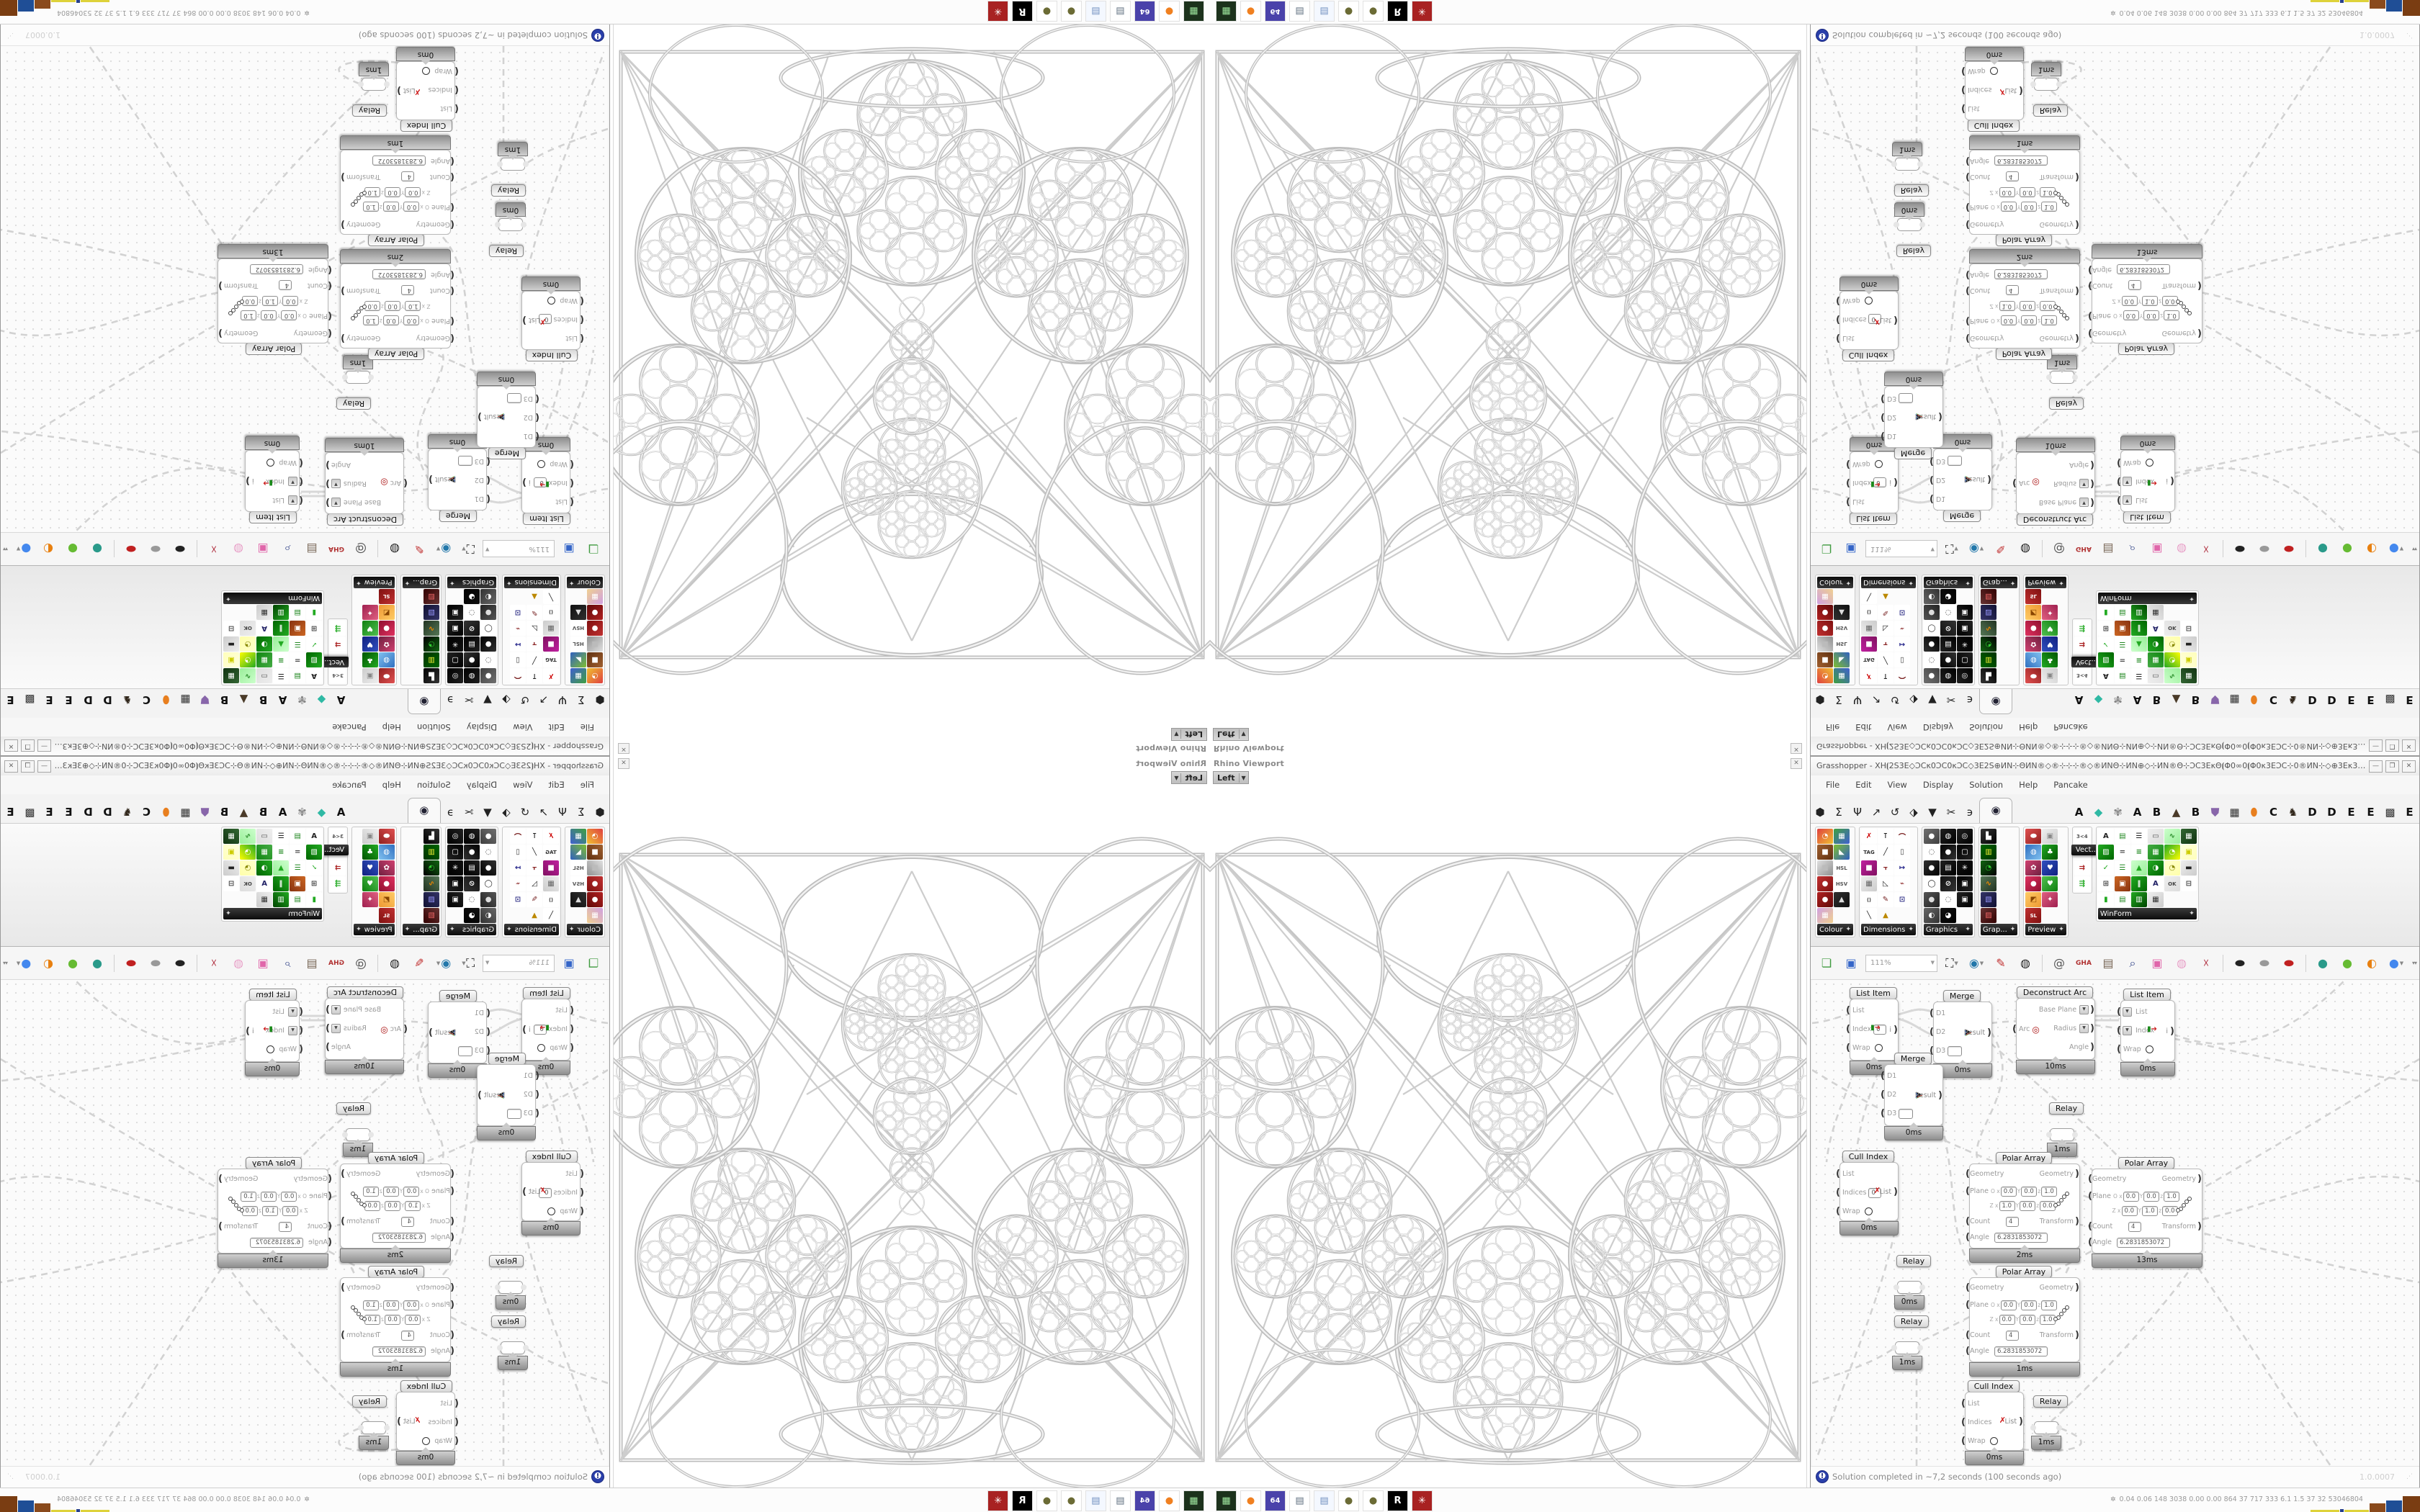 This screenshot has height=1512, width=2420. What do you see at coordinates (2034, 596) in the screenshot?
I see `component-icon: SL` at bounding box center [2034, 596].